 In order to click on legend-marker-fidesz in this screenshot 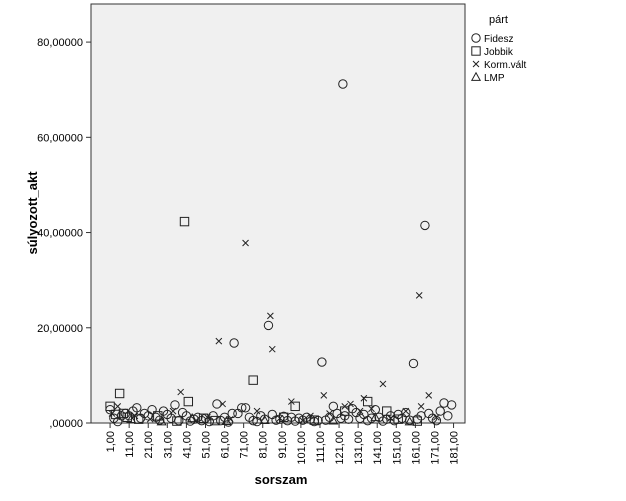, I will do `click(476, 38)`.